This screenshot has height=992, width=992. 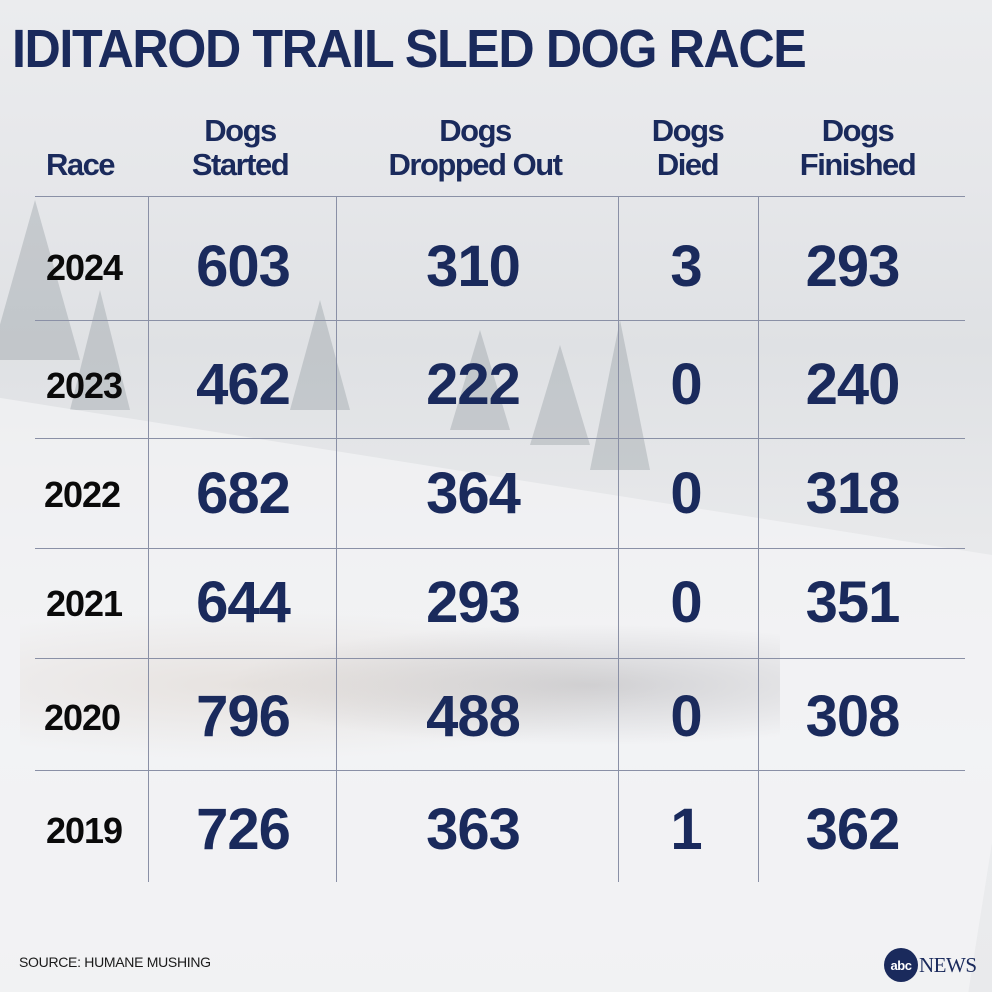 What do you see at coordinates (243, 716) in the screenshot?
I see `started-cell: 796` at bounding box center [243, 716].